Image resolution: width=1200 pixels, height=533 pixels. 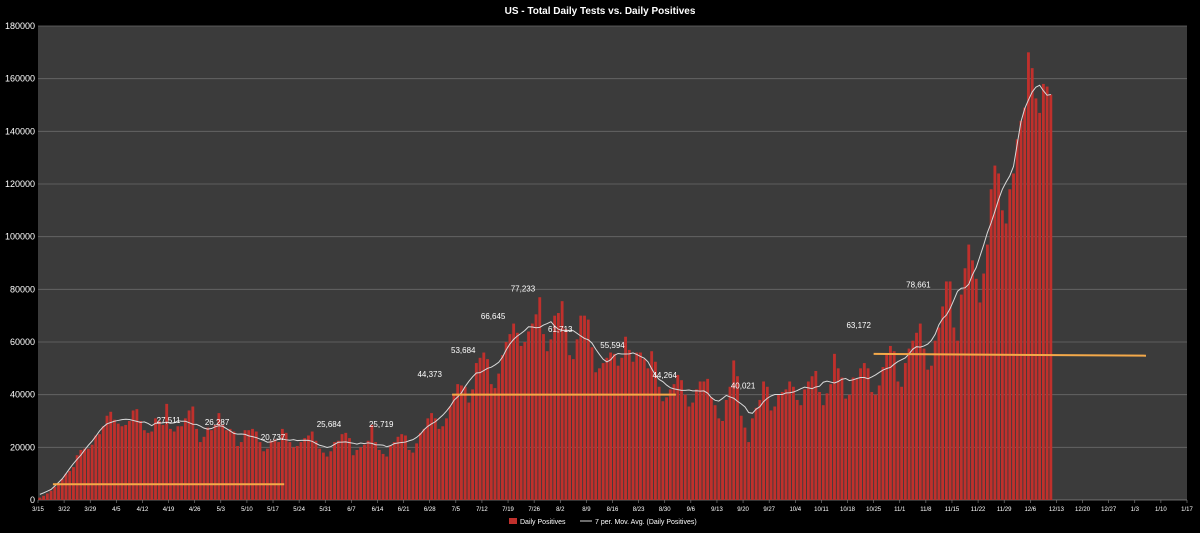 I want to click on y-tick-label: 80000, so click(x=22, y=289).